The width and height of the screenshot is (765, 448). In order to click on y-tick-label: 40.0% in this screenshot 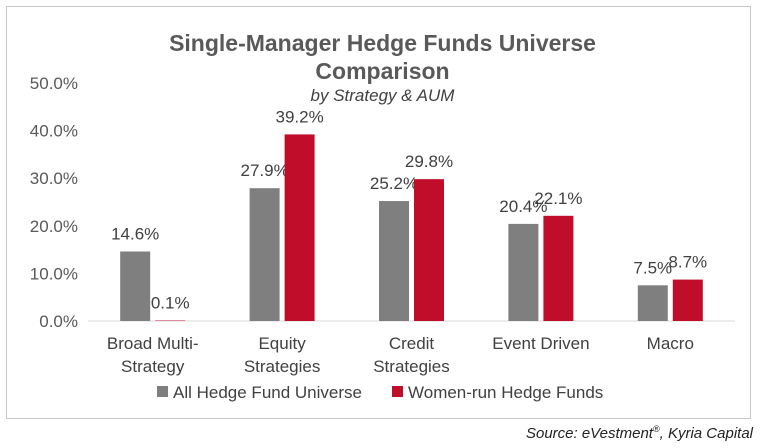, I will do `click(54, 131)`.